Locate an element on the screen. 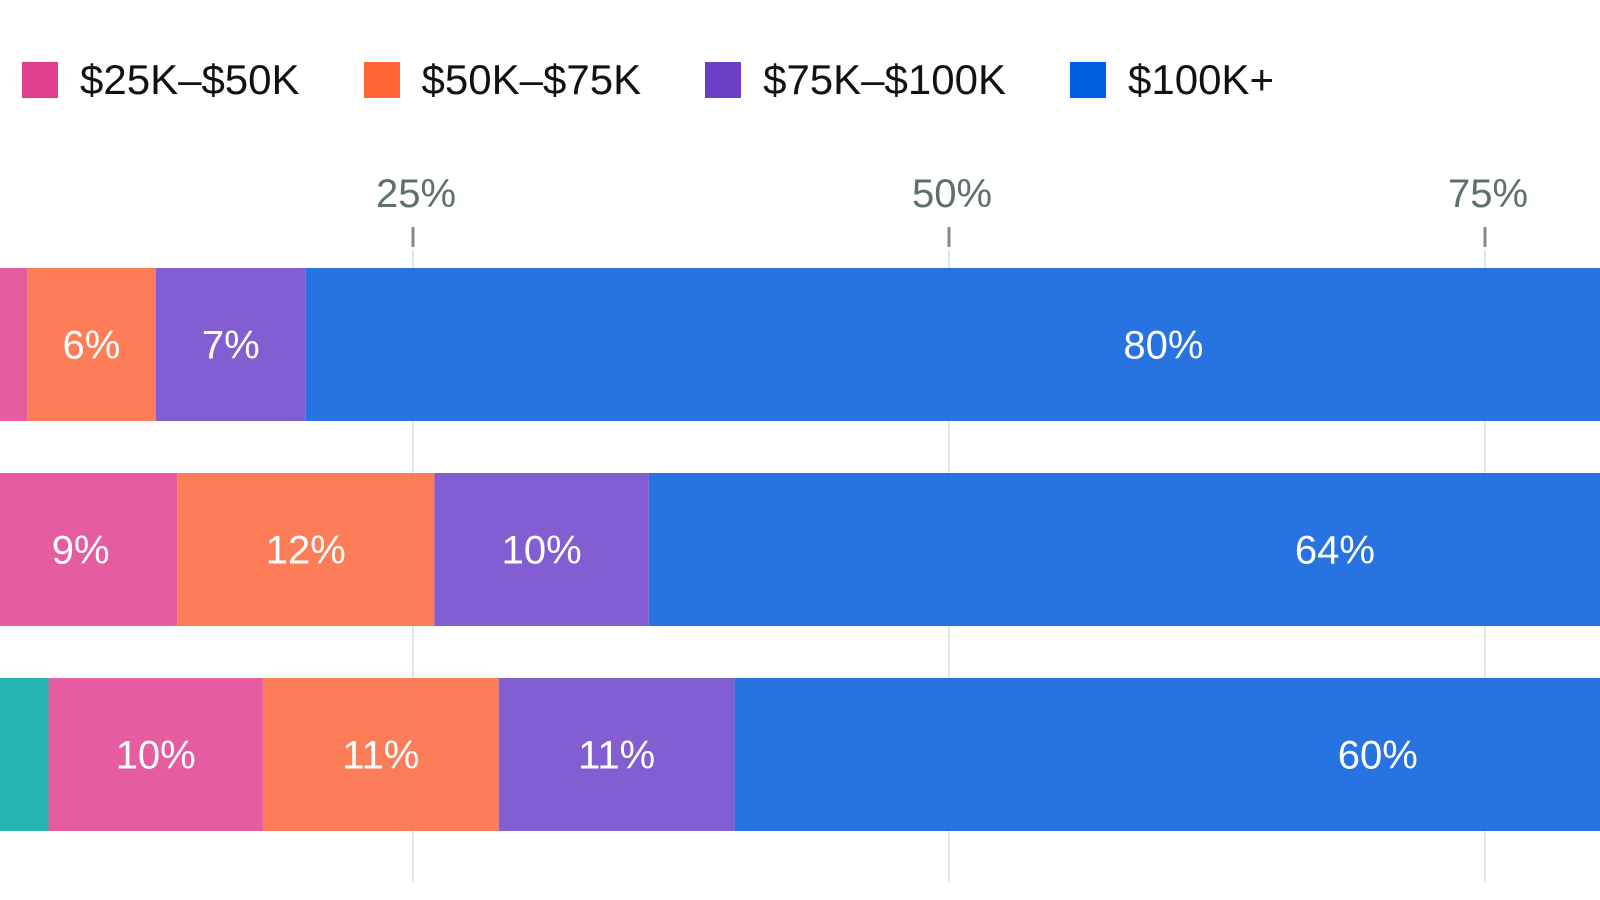  data-label: 7% is located at coordinates (231, 346).